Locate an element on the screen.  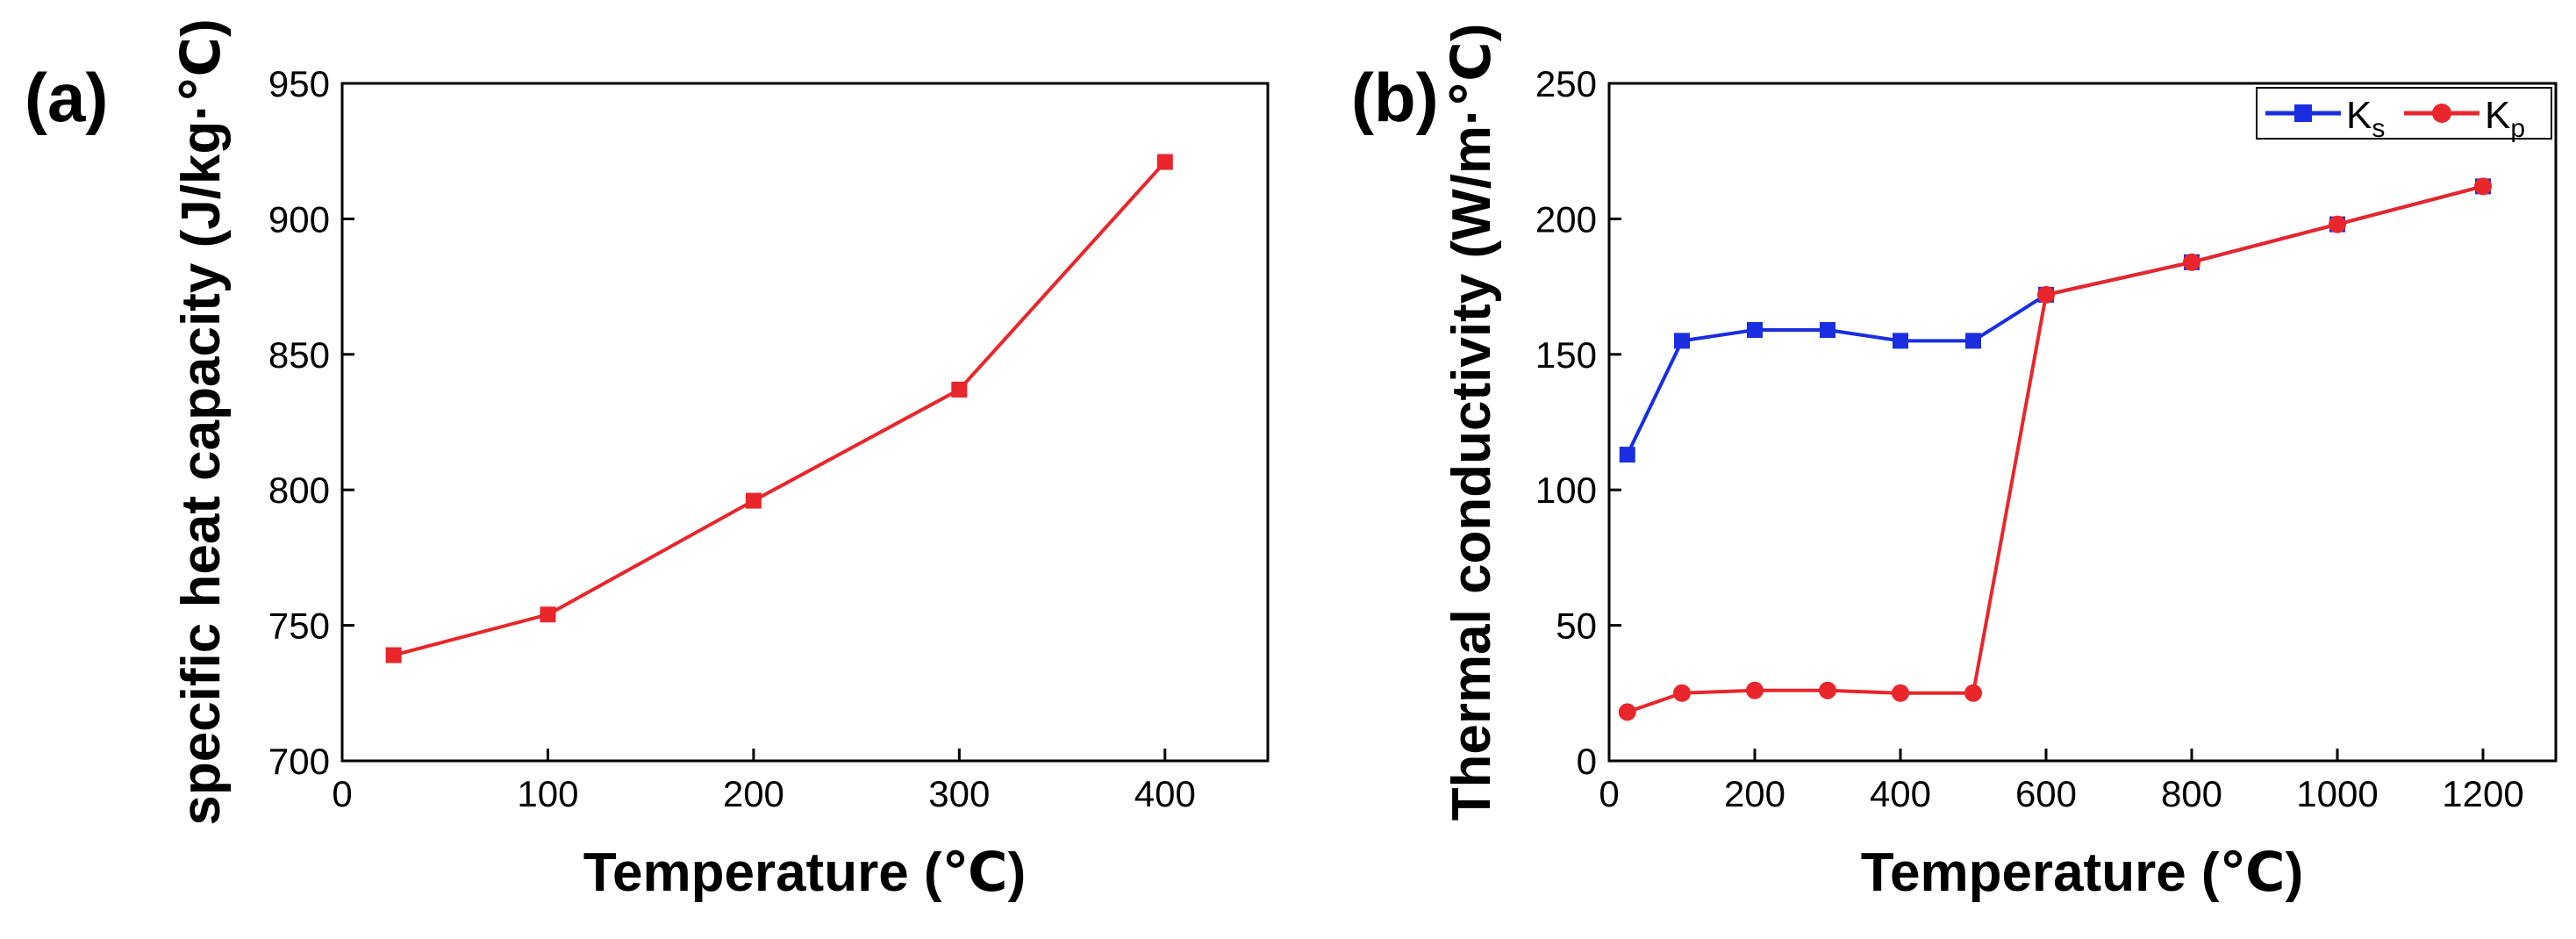
legend: Ks Kp is located at coordinates (2404, 115).